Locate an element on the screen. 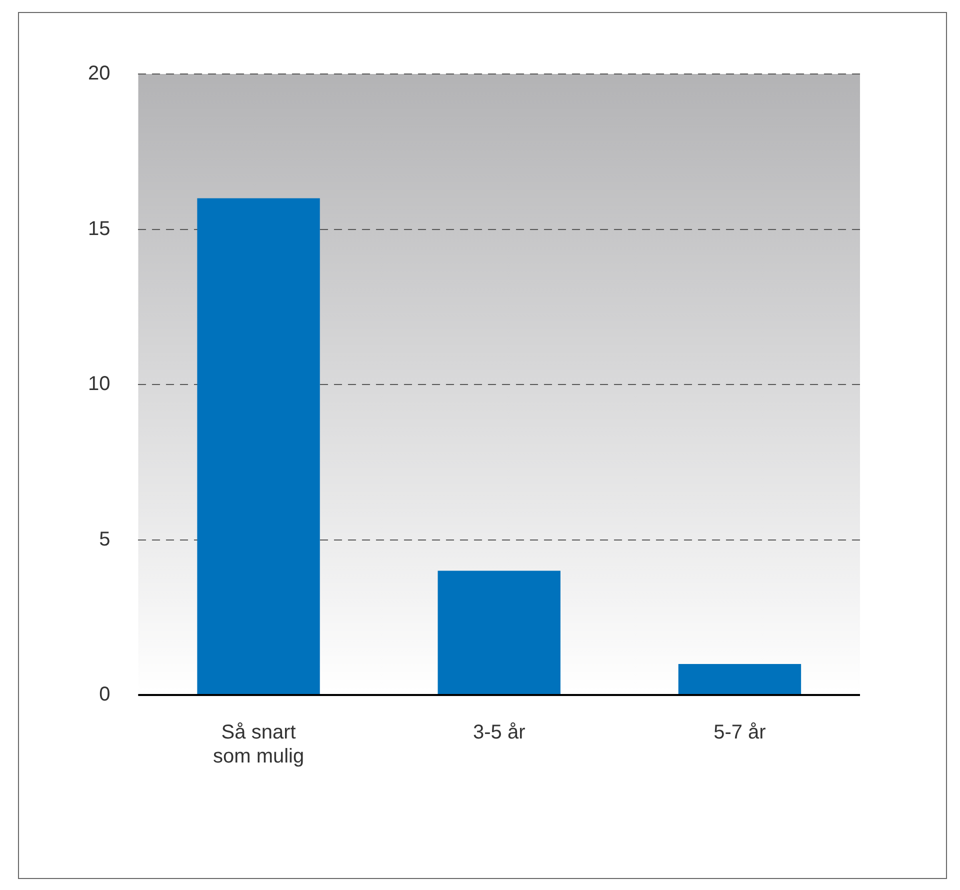 The image size is (960, 890). x-tick-label: 5-7 år is located at coordinates (740, 733).